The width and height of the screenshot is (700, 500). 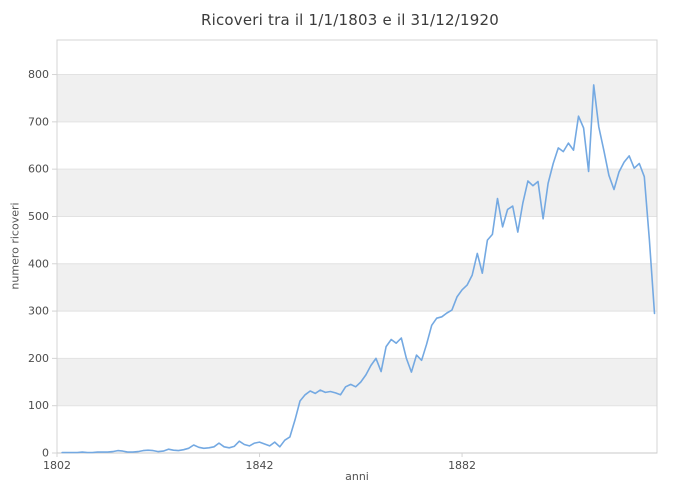 I want to click on y-tick-label: 600, so click(x=38, y=169).